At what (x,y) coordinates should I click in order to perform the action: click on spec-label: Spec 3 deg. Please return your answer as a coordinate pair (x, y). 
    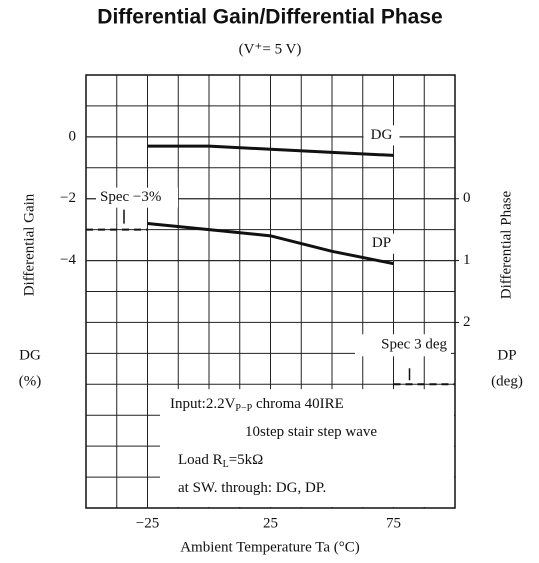
    Looking at the image, I should click on (414, 345).